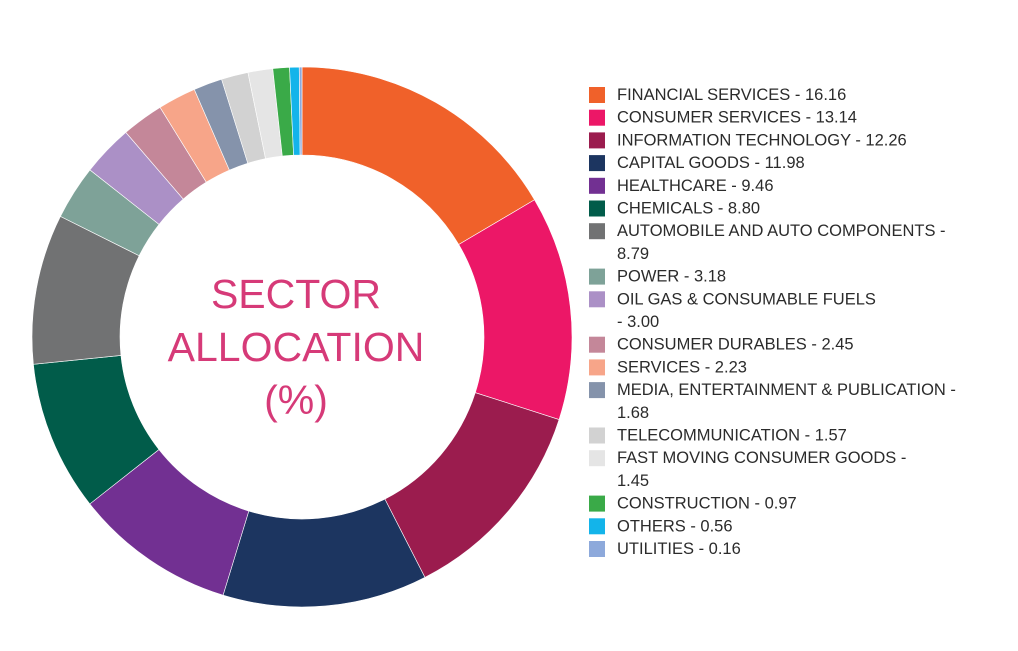  Describe the element at coordinates (688, 209) in the screenshot. I see `legend-label-5: CHEMICALS - 8.80` at that location.